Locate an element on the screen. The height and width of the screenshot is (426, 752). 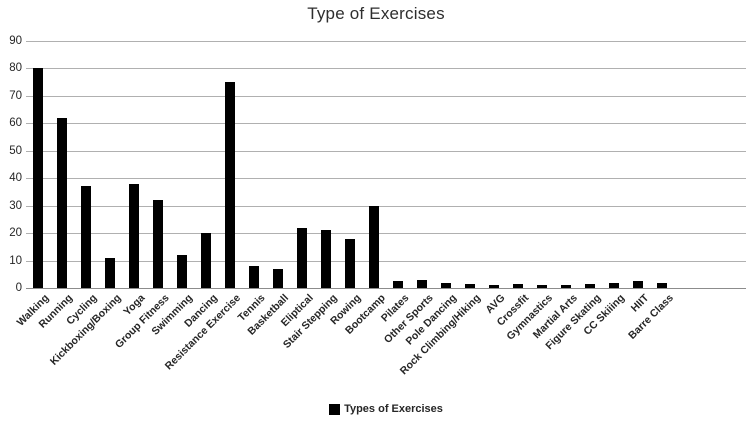
y-tick-label: 40 is located at coordinates (15, 178).